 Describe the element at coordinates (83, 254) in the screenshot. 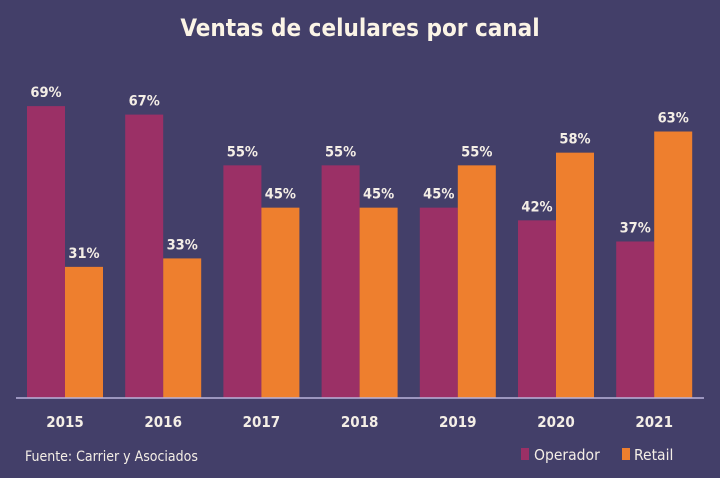

I see `data-label-retail-2015: 31%` at that location.